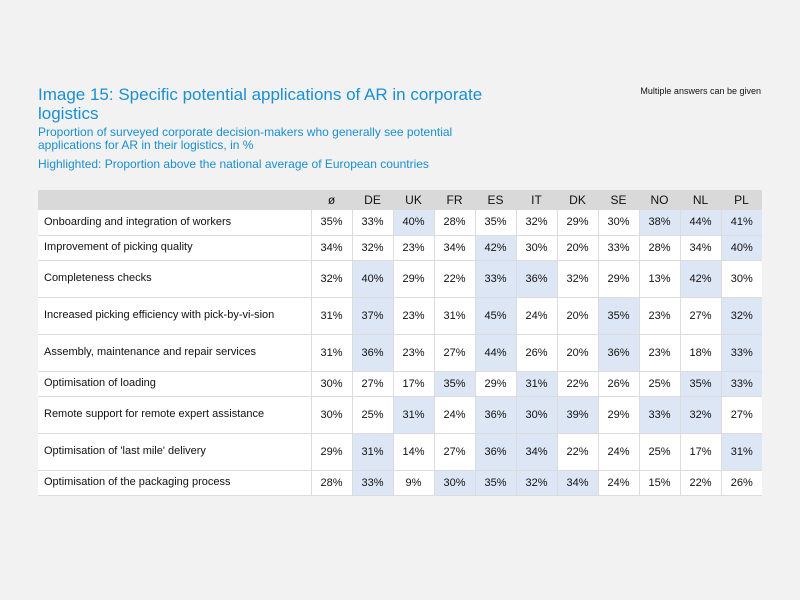  I want to click on table-cell: 41%, so click(741, 223).